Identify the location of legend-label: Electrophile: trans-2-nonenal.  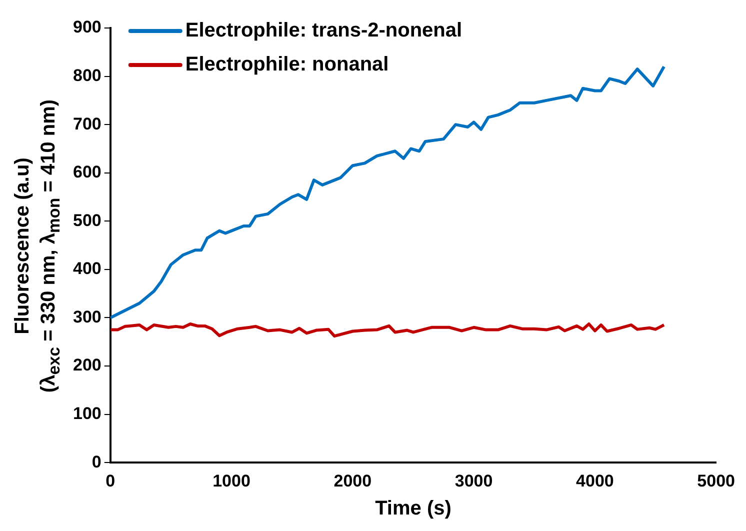
(323, 31).